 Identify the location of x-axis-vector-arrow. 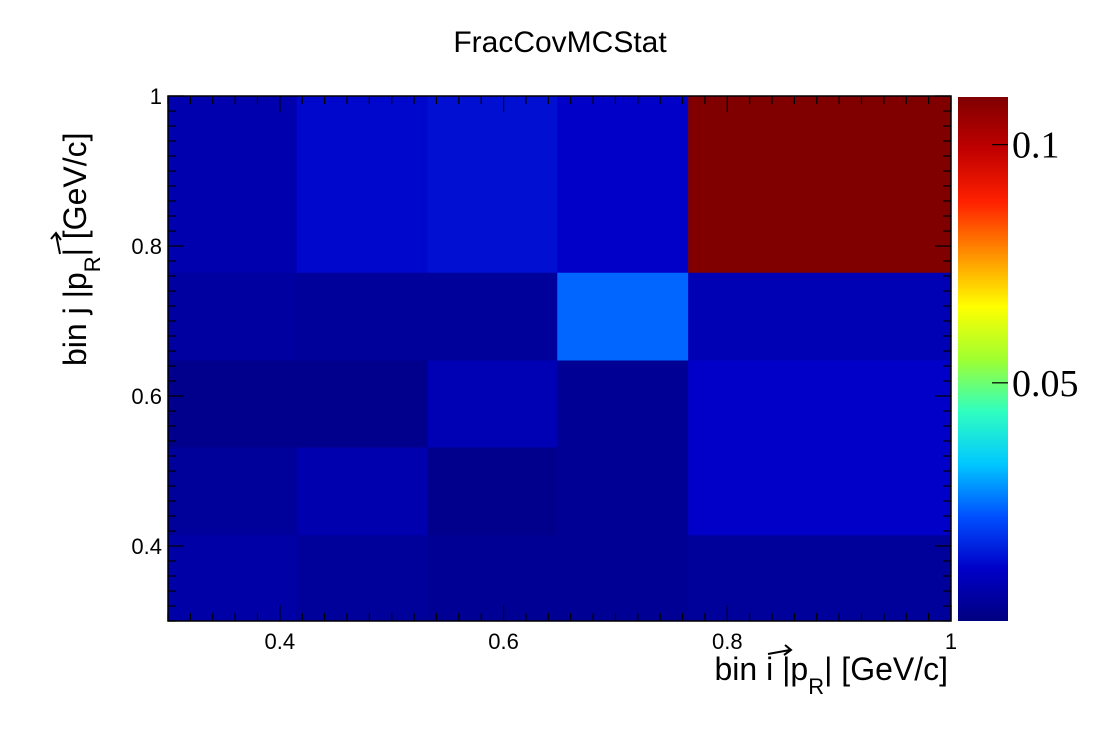
(780, 650).